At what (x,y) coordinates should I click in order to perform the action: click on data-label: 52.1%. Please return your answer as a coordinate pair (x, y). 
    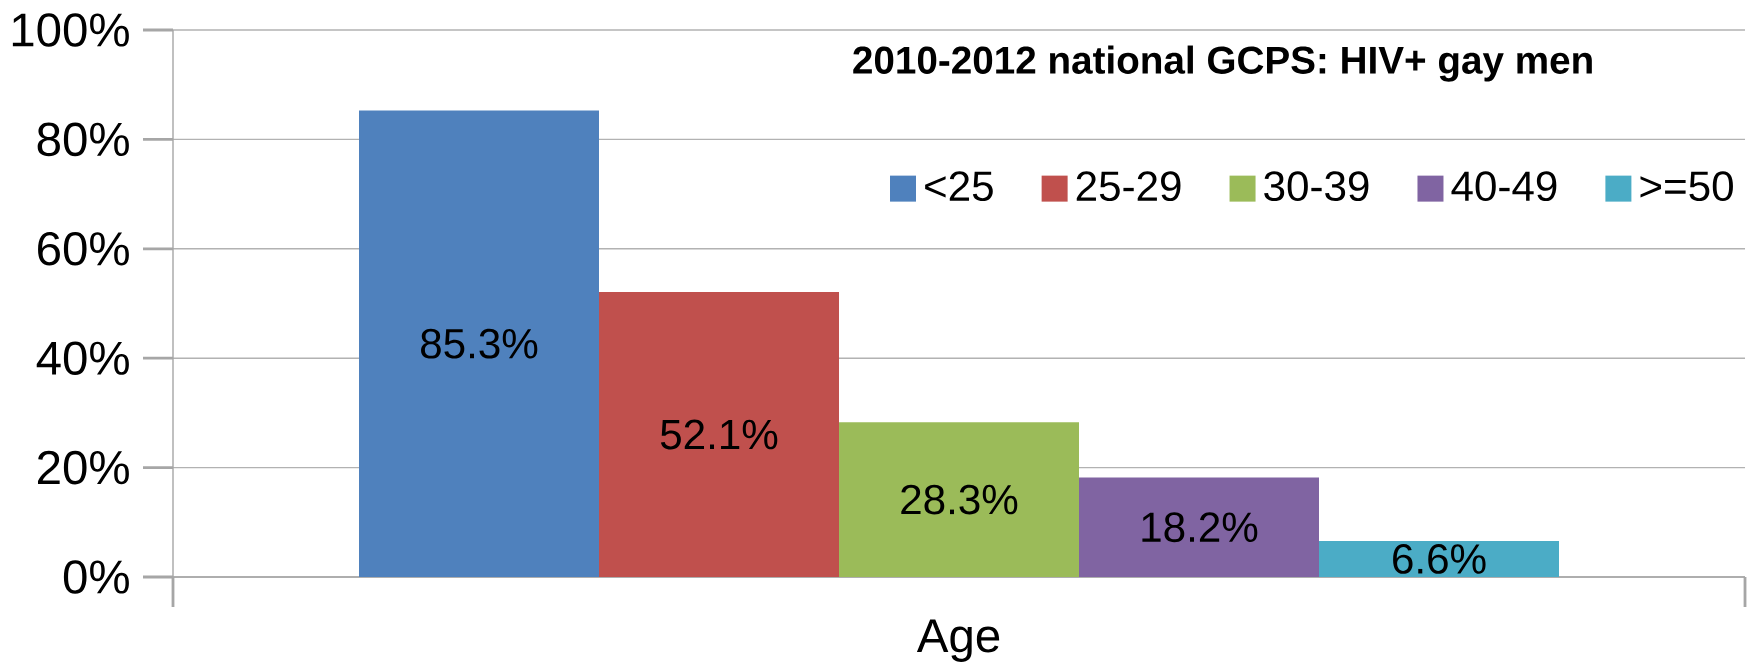
    Looking at the image, I should click on (719, 434).